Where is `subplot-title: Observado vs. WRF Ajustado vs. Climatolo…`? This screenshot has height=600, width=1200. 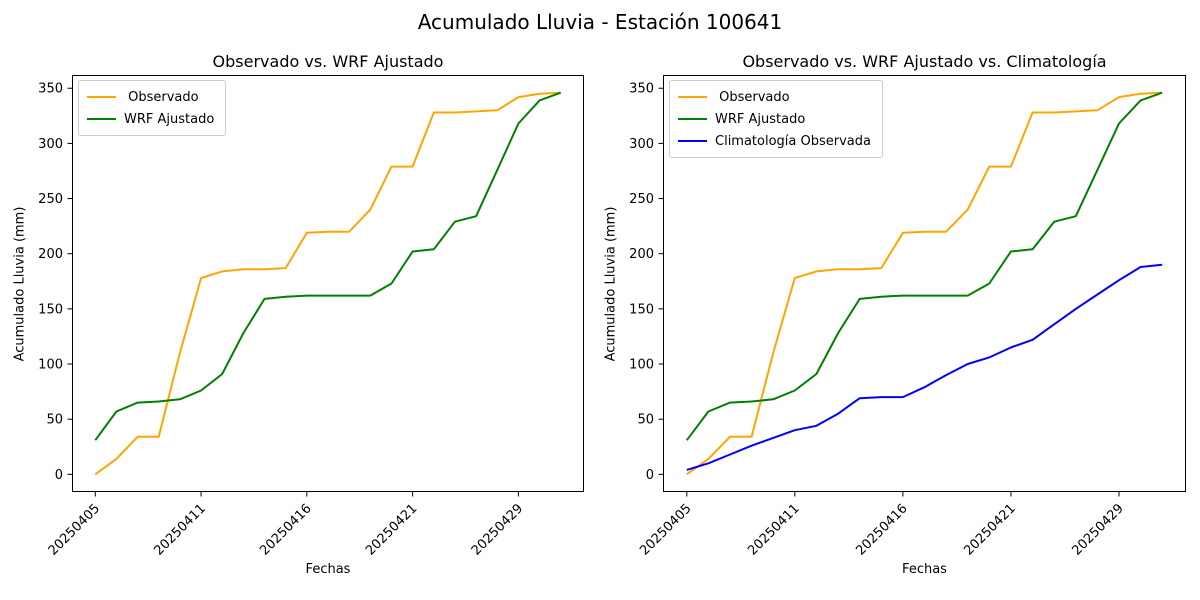
subplot-title: Observado vs. WRF Ajustado vs. Climatolo… is located at coordinates (924, 61).